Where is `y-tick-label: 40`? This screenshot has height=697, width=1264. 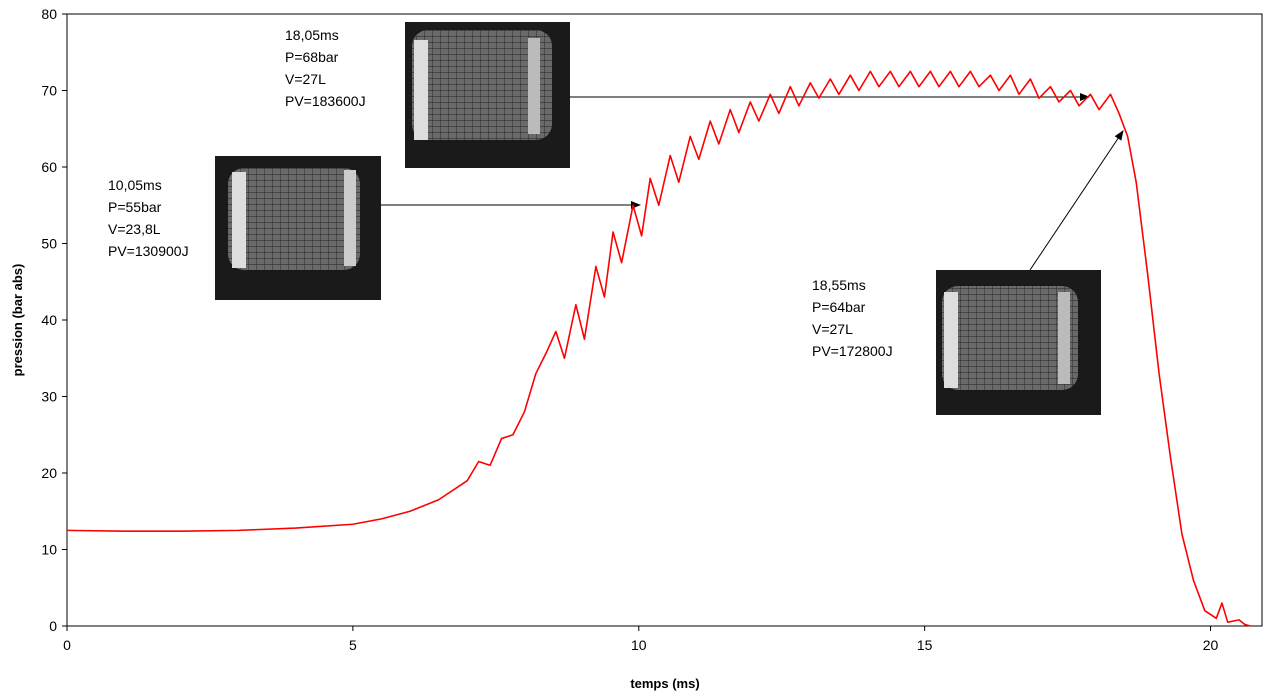 y-tick-label: 40 is located at coordinates (49, 320).